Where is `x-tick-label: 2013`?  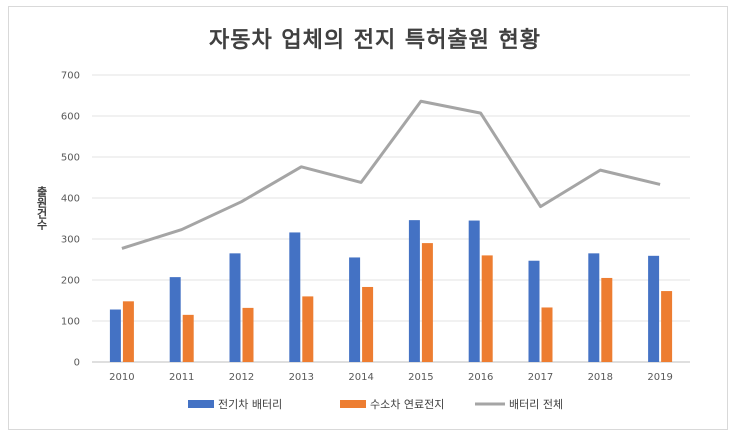 x-tick-label: 2013 is located at coordinates (301, 377).